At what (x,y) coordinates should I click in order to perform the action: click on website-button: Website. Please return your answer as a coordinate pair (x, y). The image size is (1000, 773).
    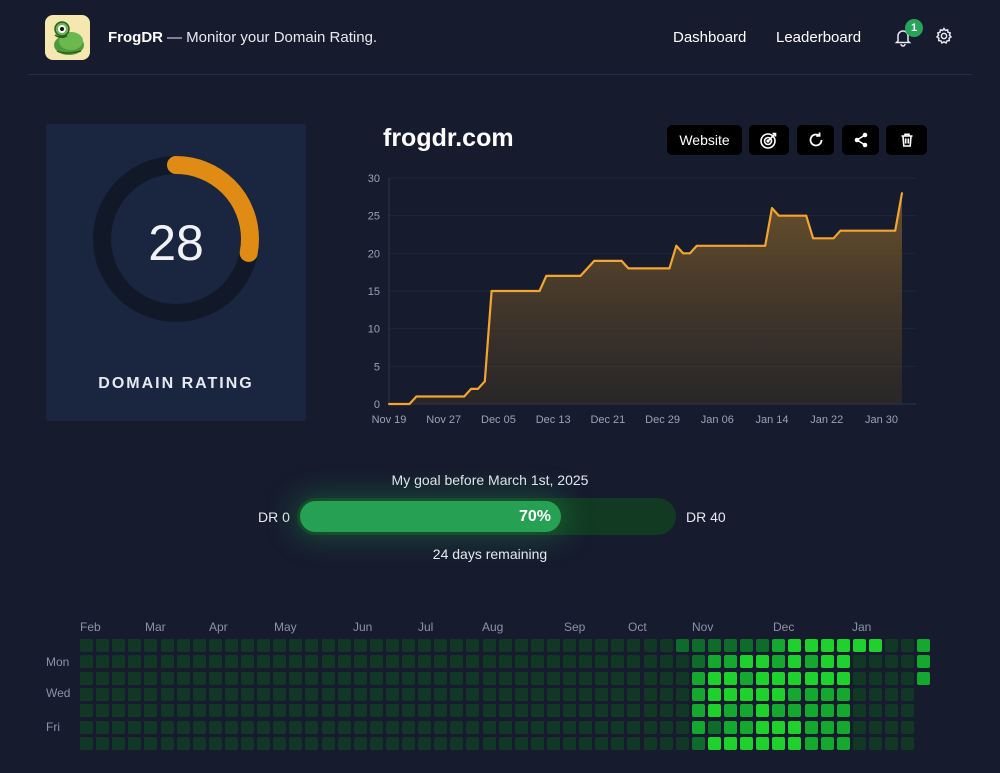
    Looking at the image, I should click on (704, 140).